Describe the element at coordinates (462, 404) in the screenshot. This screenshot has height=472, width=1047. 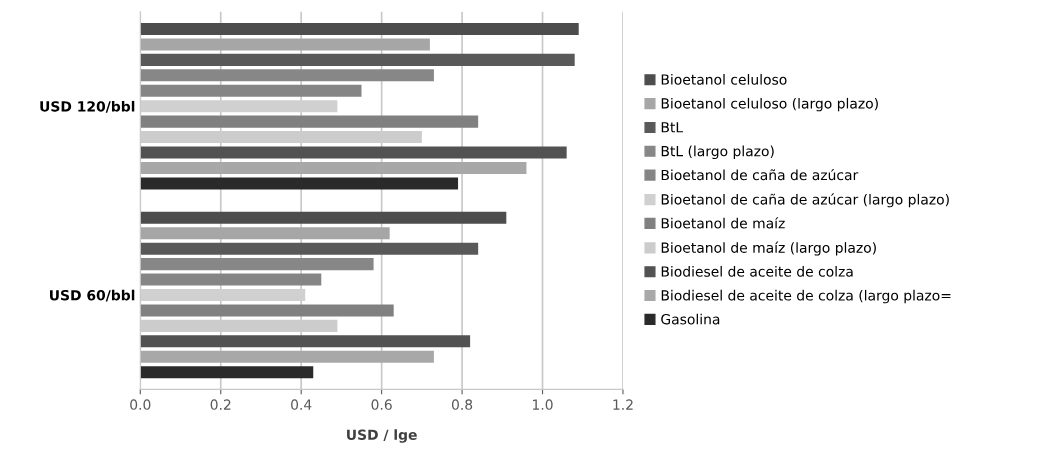
I see `x-tick-label: 0.8` at that location.